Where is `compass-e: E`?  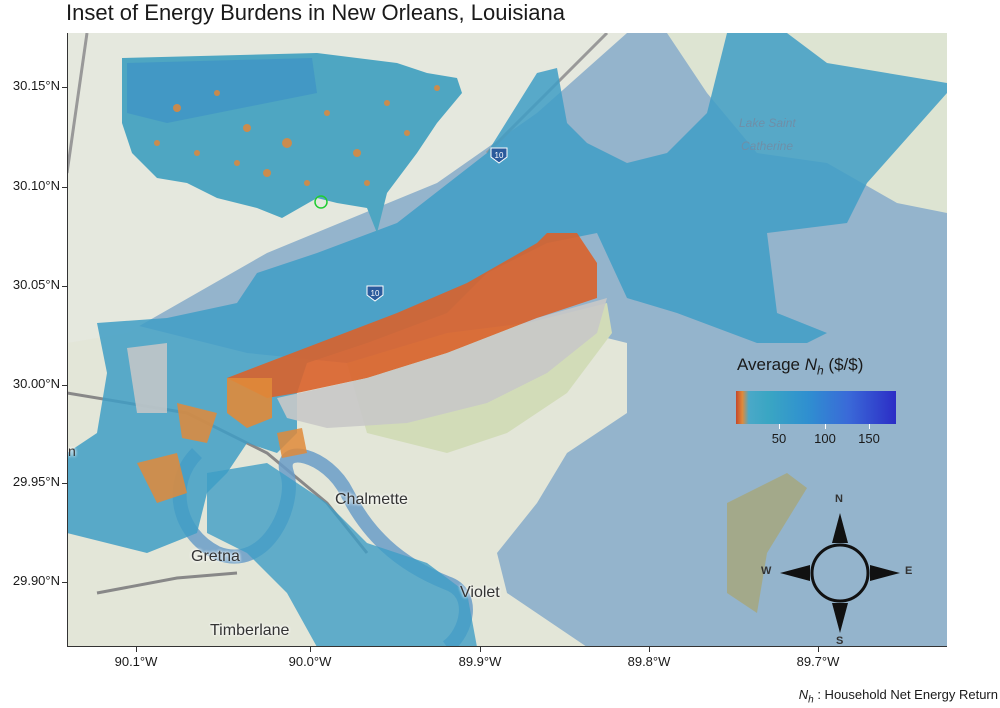
compass-e: E is located at coordinates (909, 571).